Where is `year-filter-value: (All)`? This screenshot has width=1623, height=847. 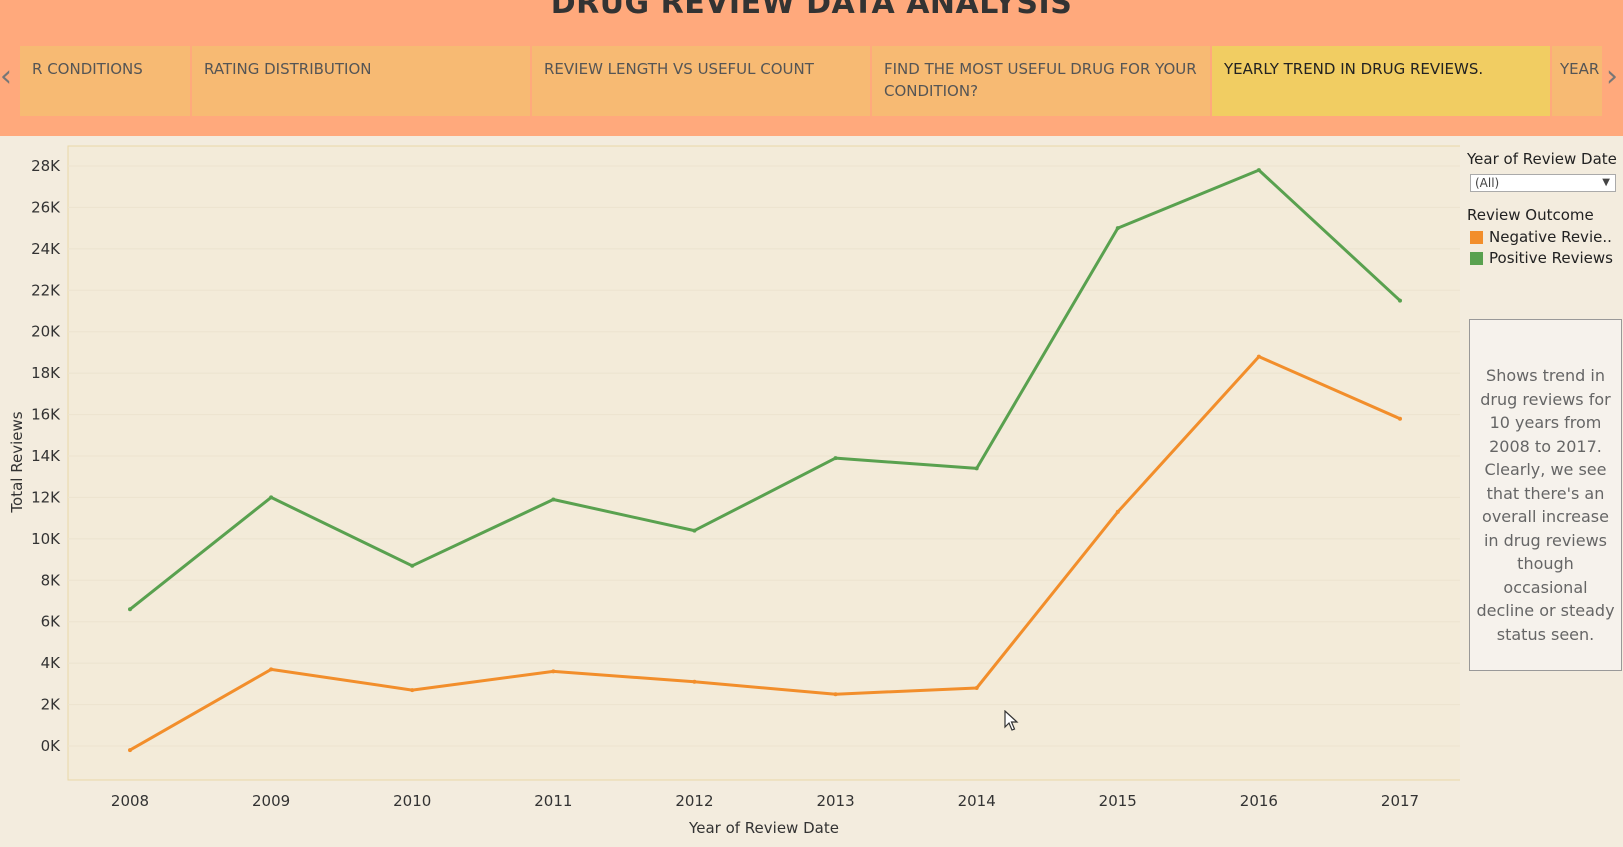
year-filter-value: (All) is located at coordinates (1487, 183).